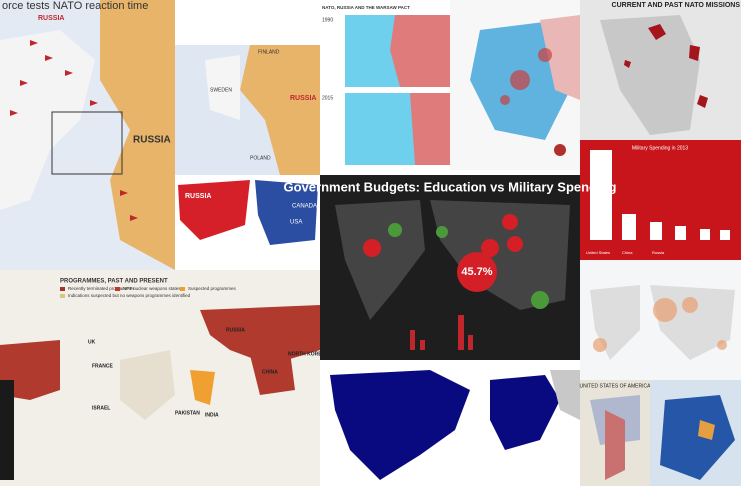 This screenshot has height=486, width=741. I want to click on legend-entry: Recently terminated programmes, so click(101, 288).